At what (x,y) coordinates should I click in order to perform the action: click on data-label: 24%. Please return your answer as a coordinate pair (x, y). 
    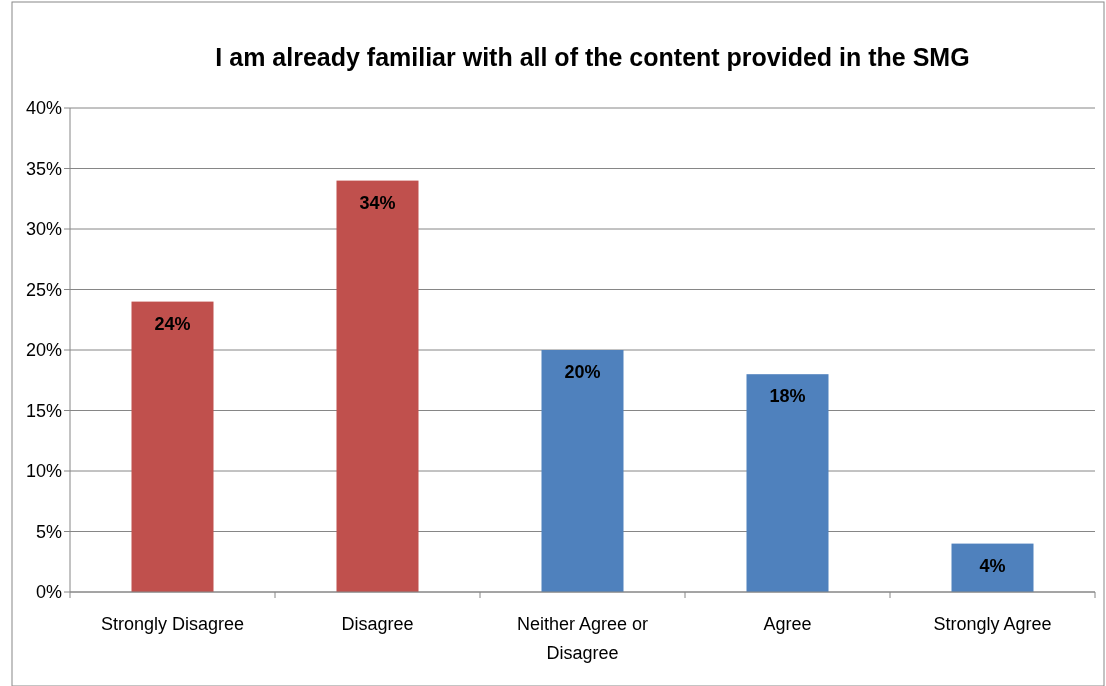
    Looking at the image, I should click on (172, 323).